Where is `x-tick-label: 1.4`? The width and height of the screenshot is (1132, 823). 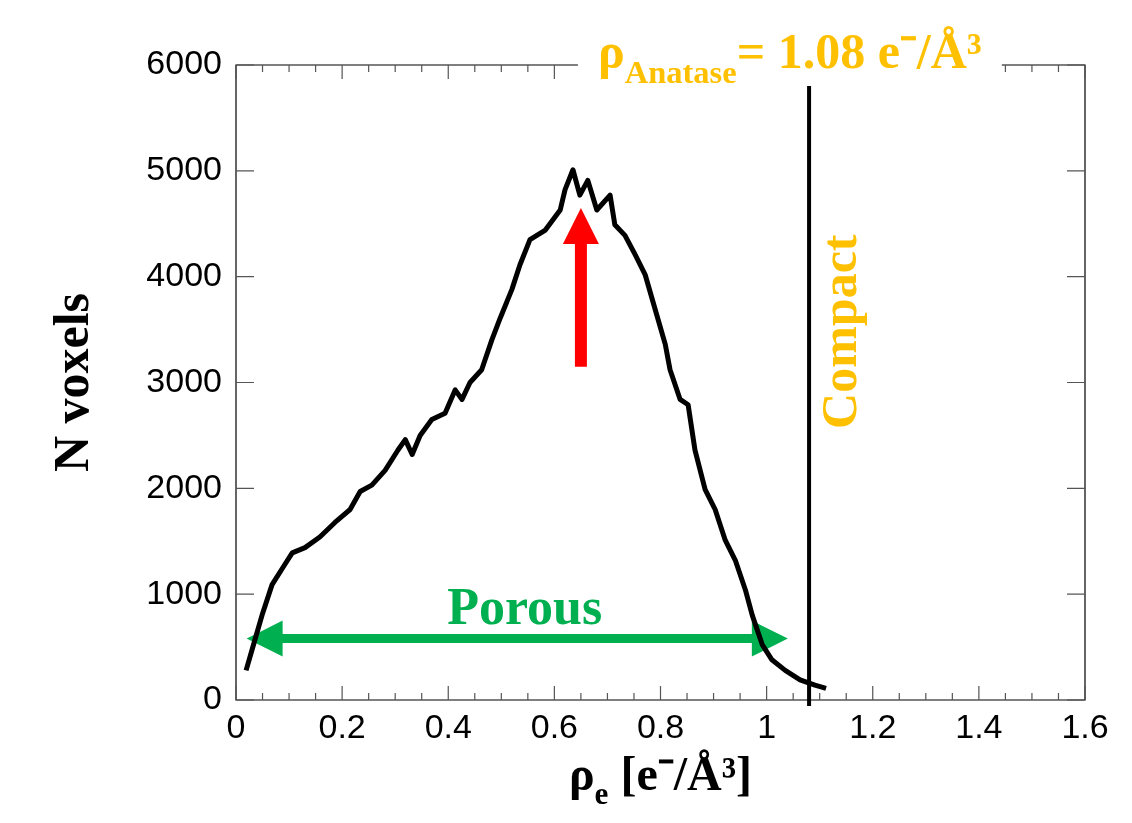 x-tick-label: 1.4 is located at coordinates (979, 725).